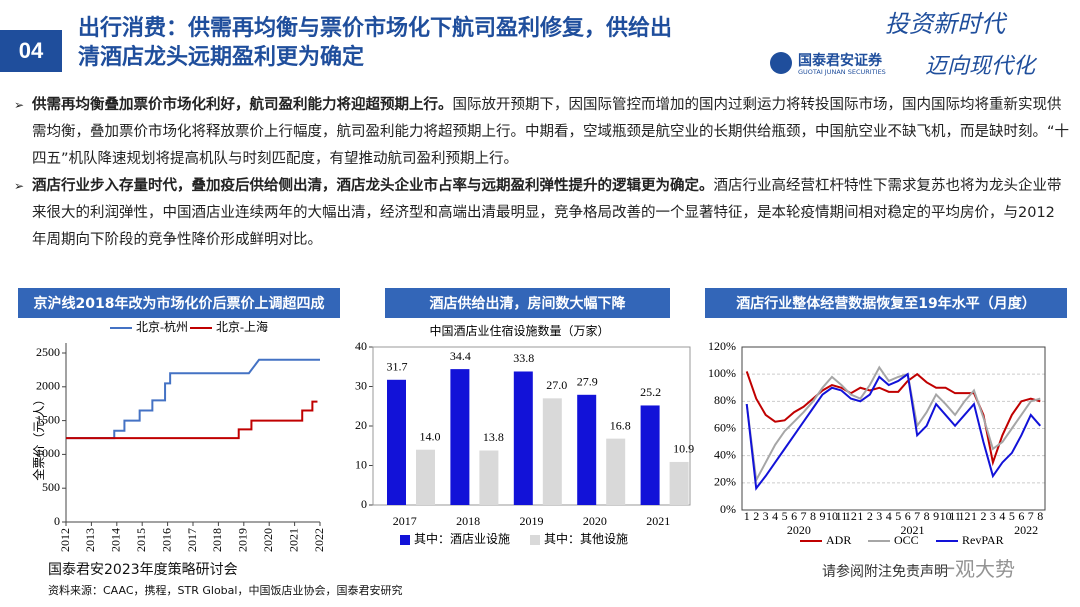 This screenshot has height=607, width=1080. What do you see at coordinates (728, 509) in the screenshot?
I see `y-tick-label: 0%` at bounding box center [728, 509].